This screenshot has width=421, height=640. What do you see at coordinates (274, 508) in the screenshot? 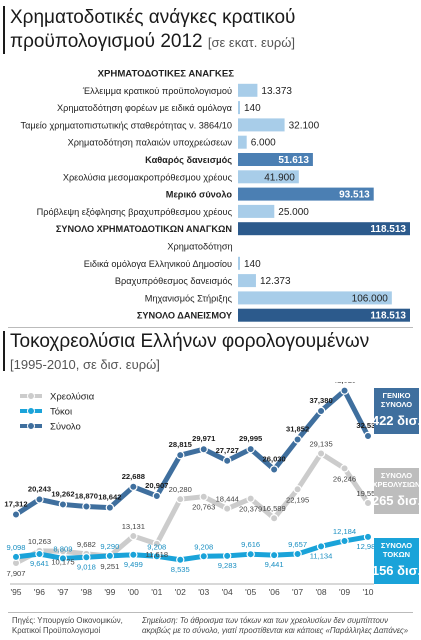
I see `data-label: 16,589` at bounding box center [274, 508].